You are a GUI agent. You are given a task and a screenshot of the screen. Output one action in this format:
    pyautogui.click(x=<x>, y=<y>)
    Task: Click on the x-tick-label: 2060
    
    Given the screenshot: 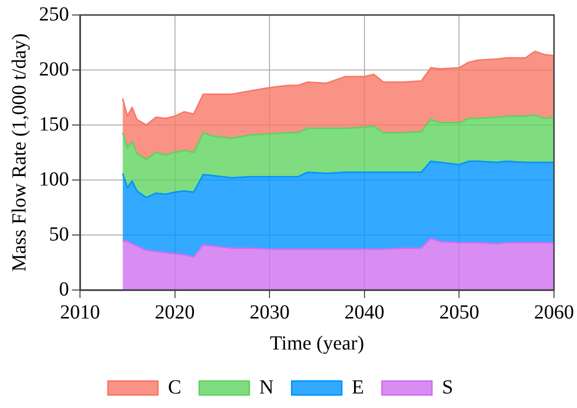 What is the action you would take?
    pyautogui.click(x=554, y=312)
    